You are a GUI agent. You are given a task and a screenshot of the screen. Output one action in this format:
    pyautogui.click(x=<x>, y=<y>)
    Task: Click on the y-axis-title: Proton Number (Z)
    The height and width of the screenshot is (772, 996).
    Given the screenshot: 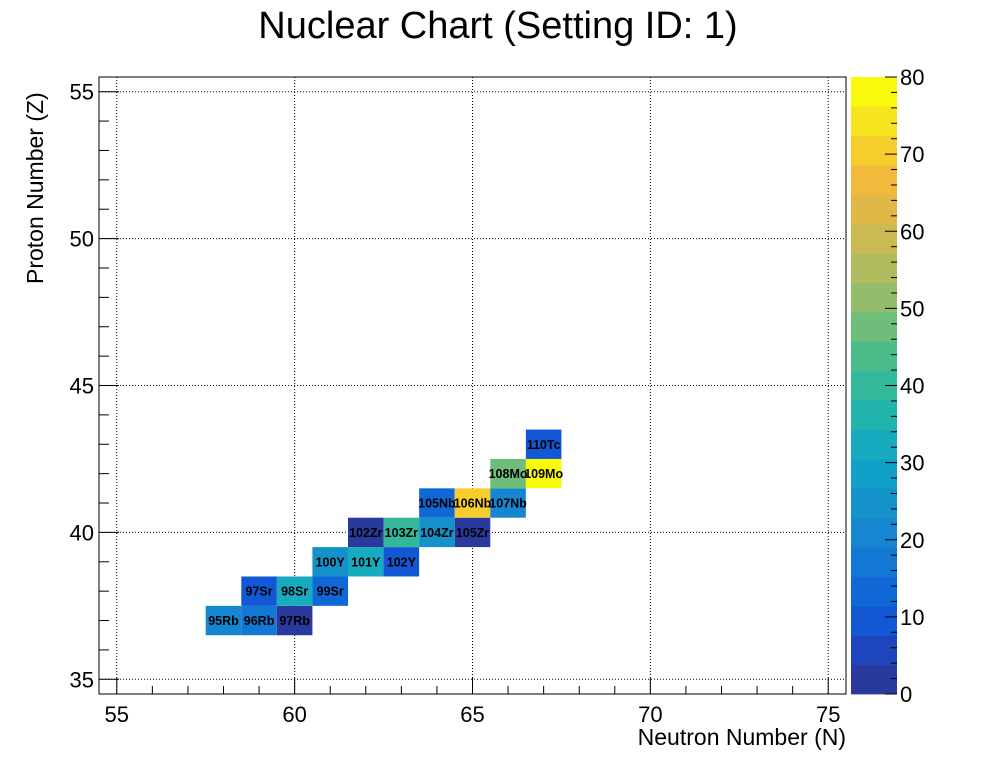 What is the action you would take?
    pyautogui.click(x=35, y=188)
    